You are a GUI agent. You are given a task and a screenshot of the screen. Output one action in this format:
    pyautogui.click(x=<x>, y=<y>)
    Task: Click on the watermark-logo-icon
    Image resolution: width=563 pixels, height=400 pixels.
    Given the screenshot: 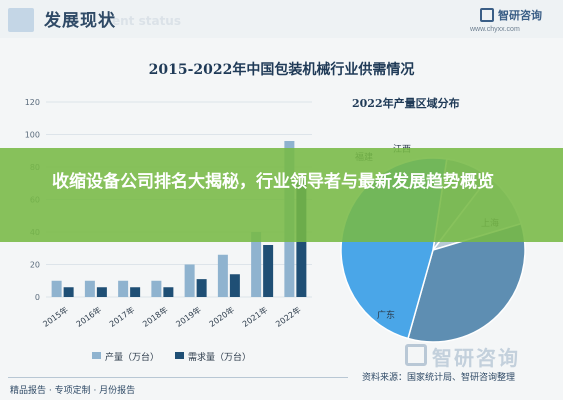 What is the action you would take?
    pyautogui.click(x=416, y=355)
    